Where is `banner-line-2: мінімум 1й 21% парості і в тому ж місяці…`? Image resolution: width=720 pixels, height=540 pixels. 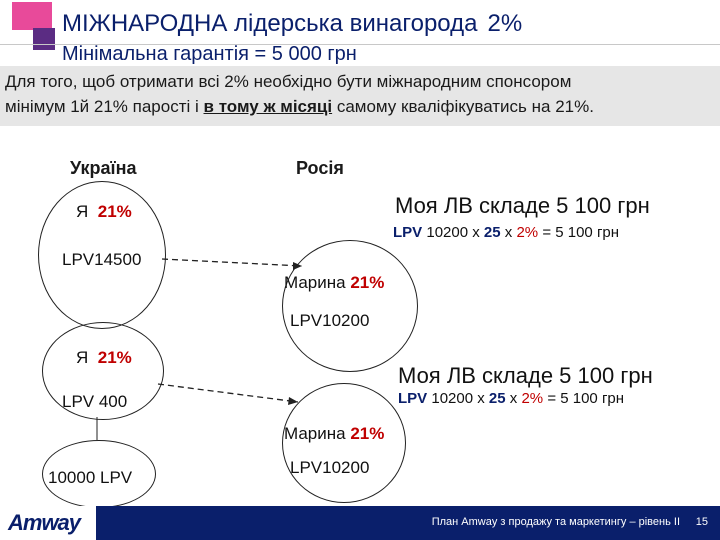 banner-line-2: мінімум 1й 21% парості і в тому ж місяці… is located at coordinates (299, 106).